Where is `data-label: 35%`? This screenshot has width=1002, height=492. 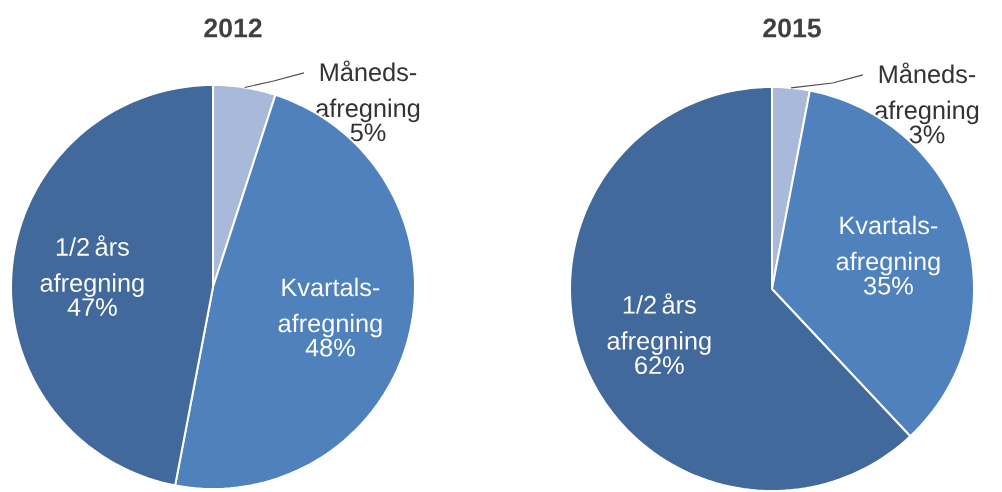
data-label: 35% is located at coordinates (888, 285).